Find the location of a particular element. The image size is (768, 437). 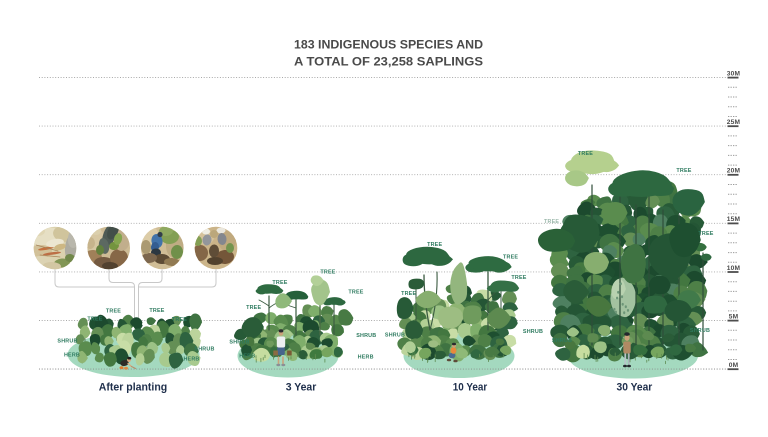

svg-text: 25M is located at coordinates (734, 122).